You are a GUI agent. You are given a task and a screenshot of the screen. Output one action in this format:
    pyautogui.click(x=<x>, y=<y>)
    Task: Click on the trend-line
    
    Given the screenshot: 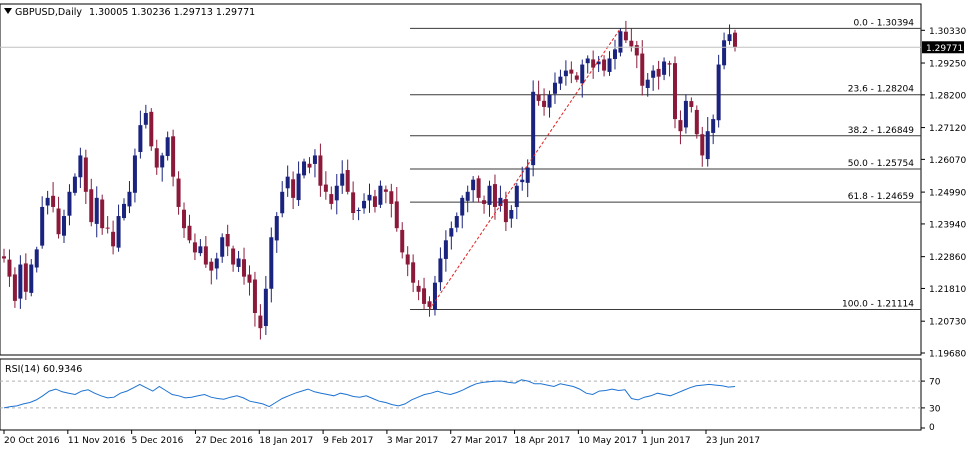 What is the action you would take?
    pyautogui.click(x=525, y=169)
    